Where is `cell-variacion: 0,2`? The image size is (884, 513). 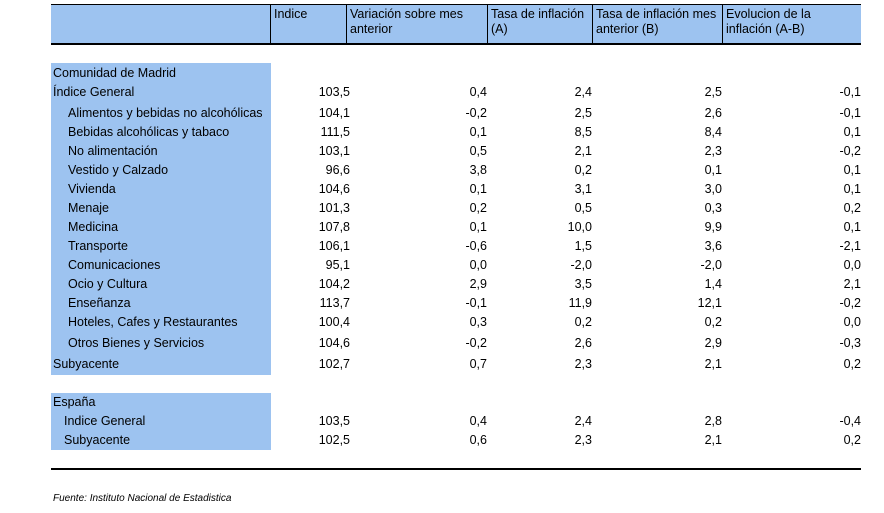
cell-variacion: 0,2 is located at coordinates (478, 208).